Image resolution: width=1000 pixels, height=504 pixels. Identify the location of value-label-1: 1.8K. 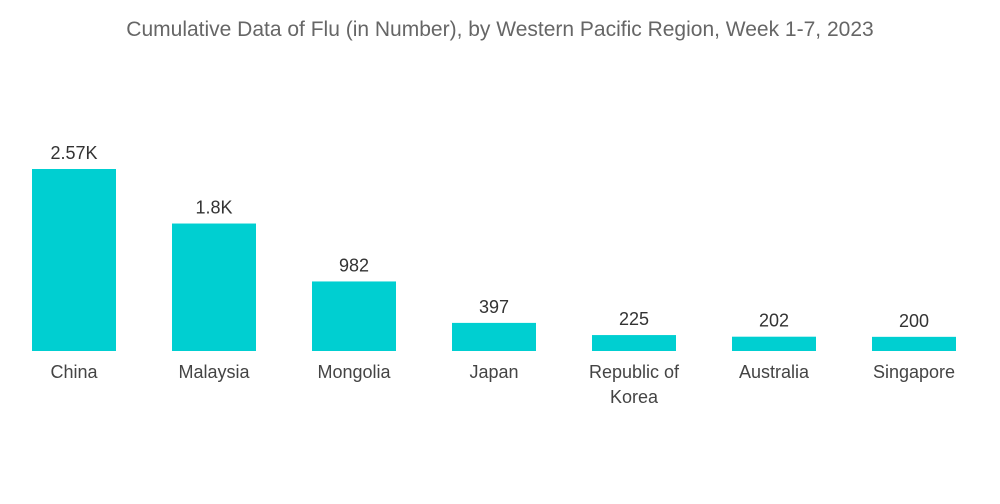
(213, 208).